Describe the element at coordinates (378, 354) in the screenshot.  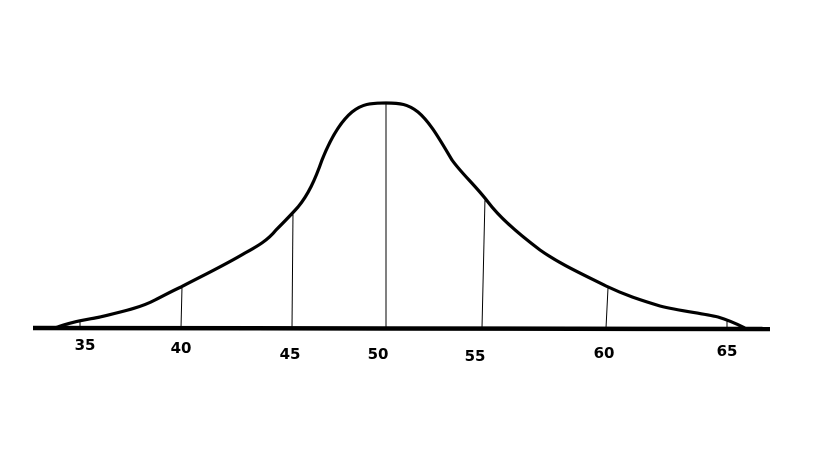
I see `tick-label-50: 50` at that location.